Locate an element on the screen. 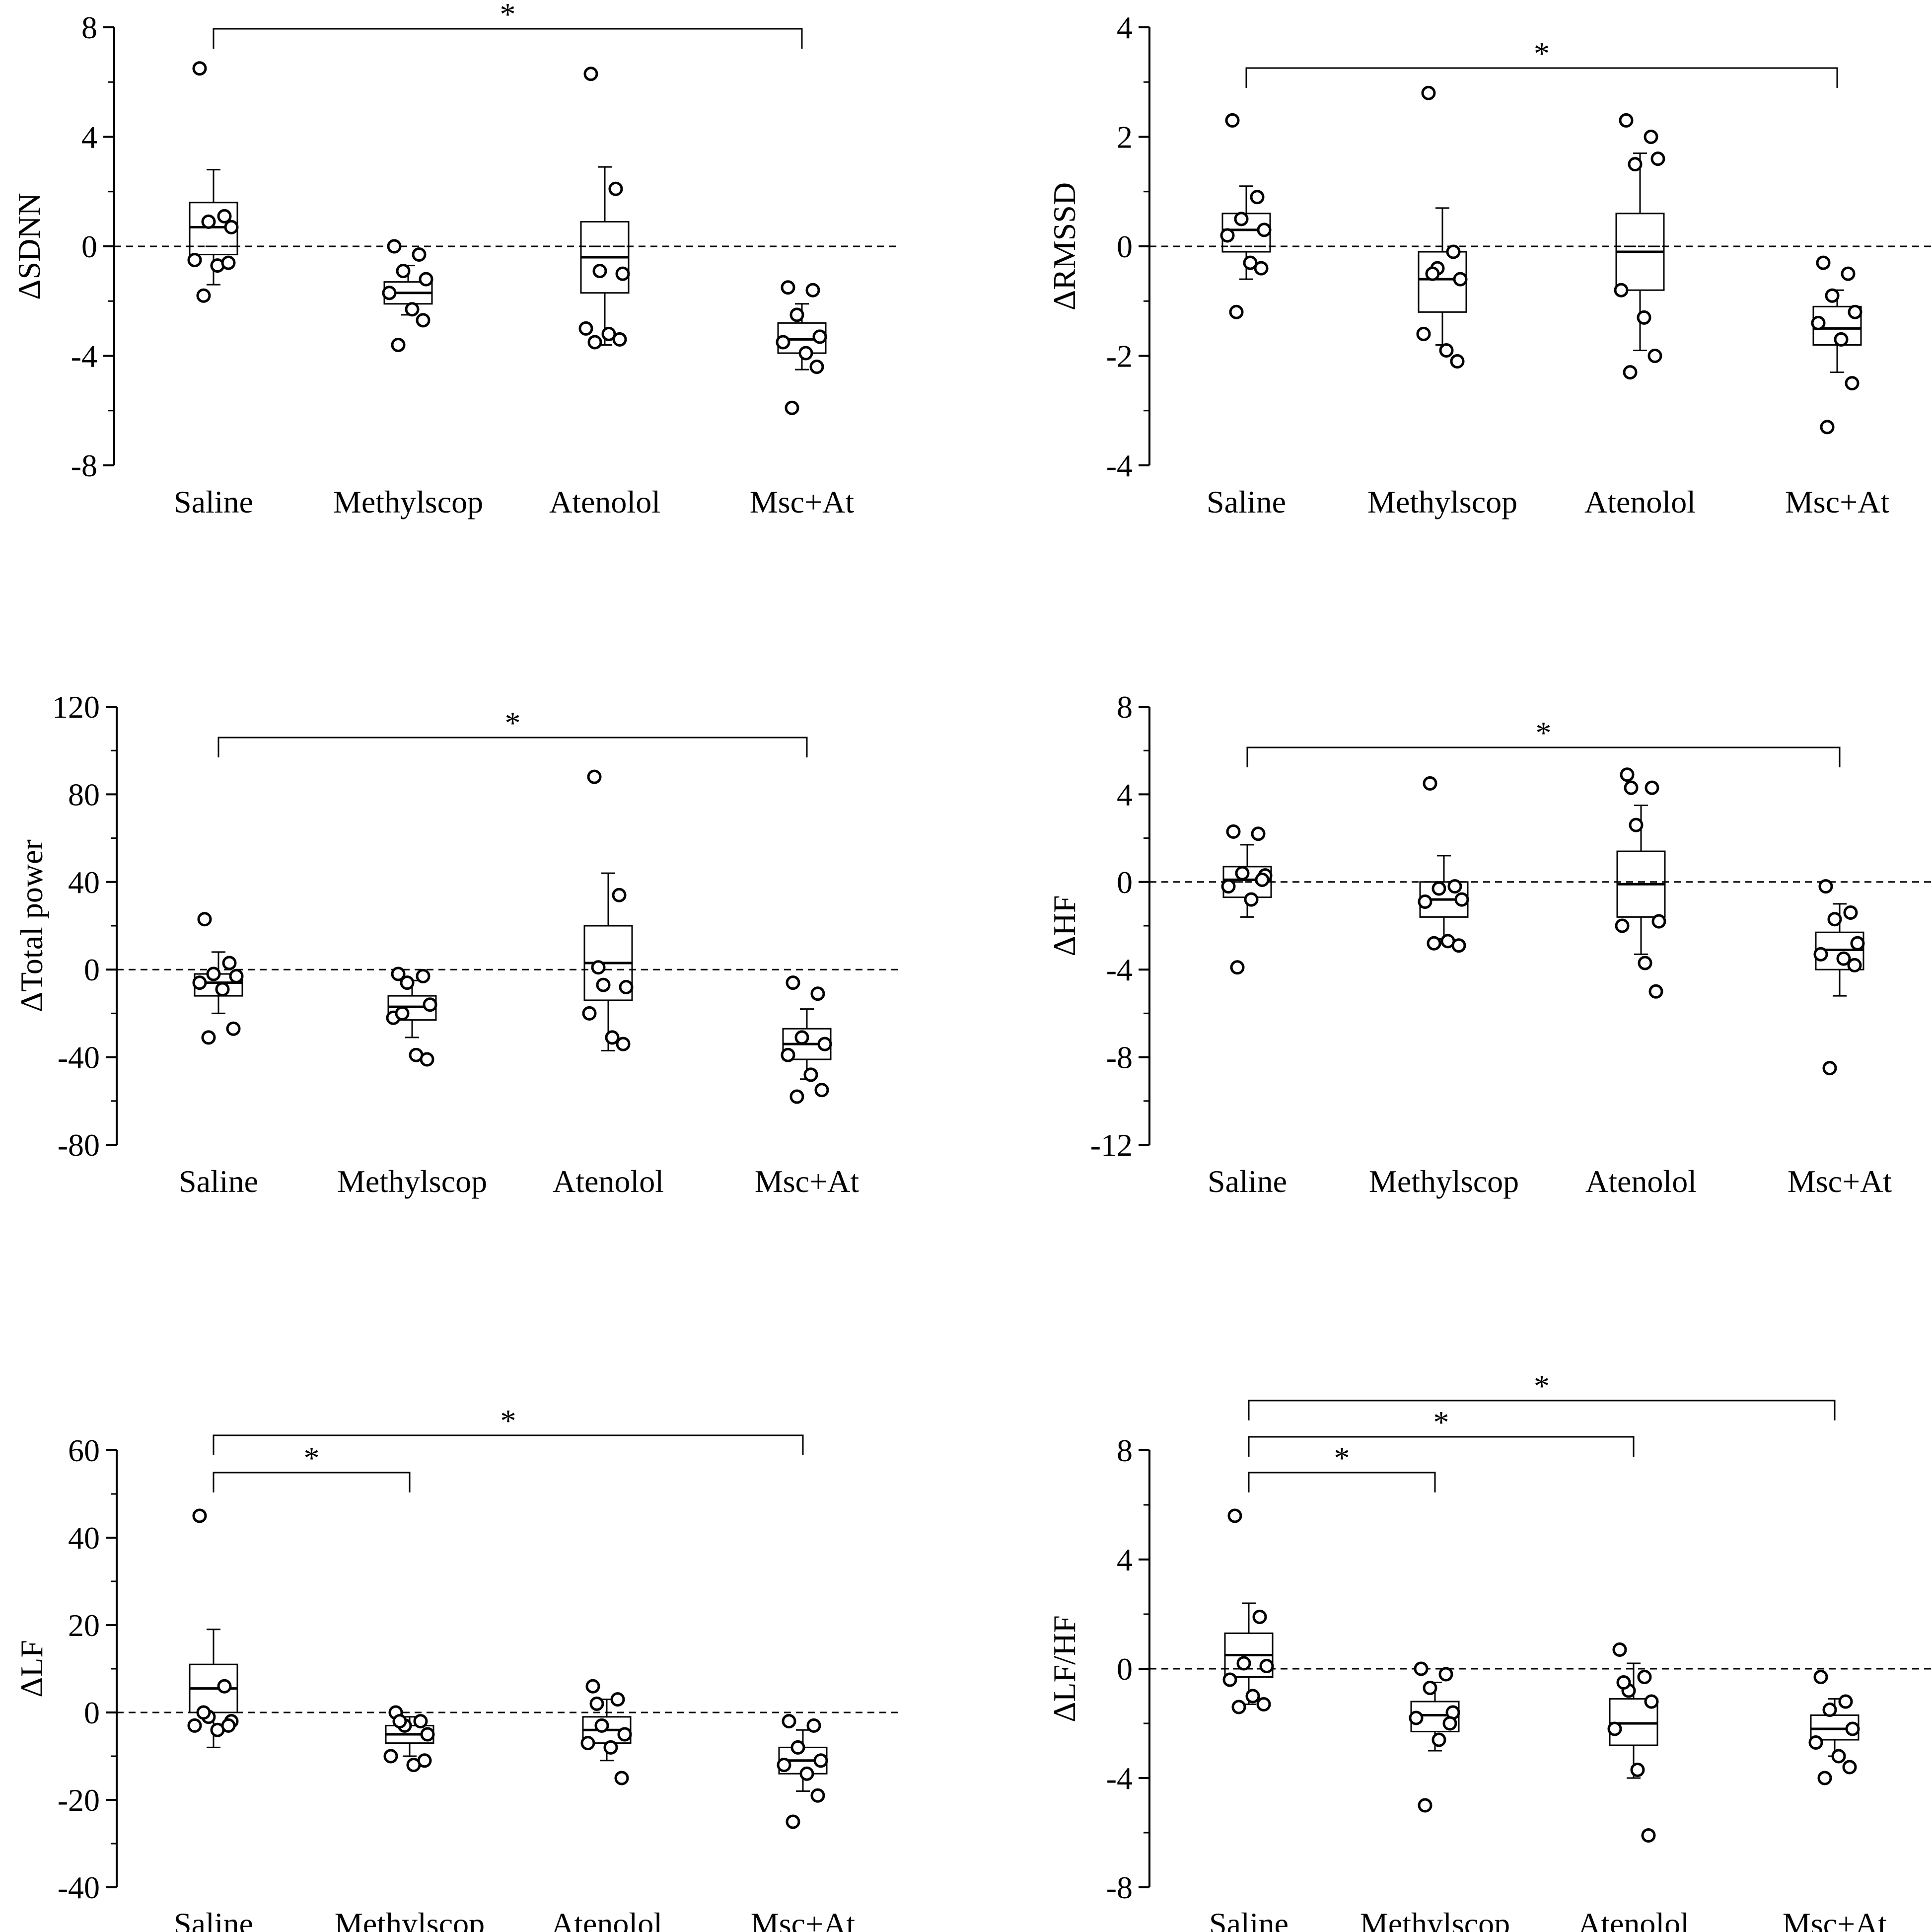 The image size is (1932, 1932). y-tick-label: -80 is located at coordinates (79, 1145).